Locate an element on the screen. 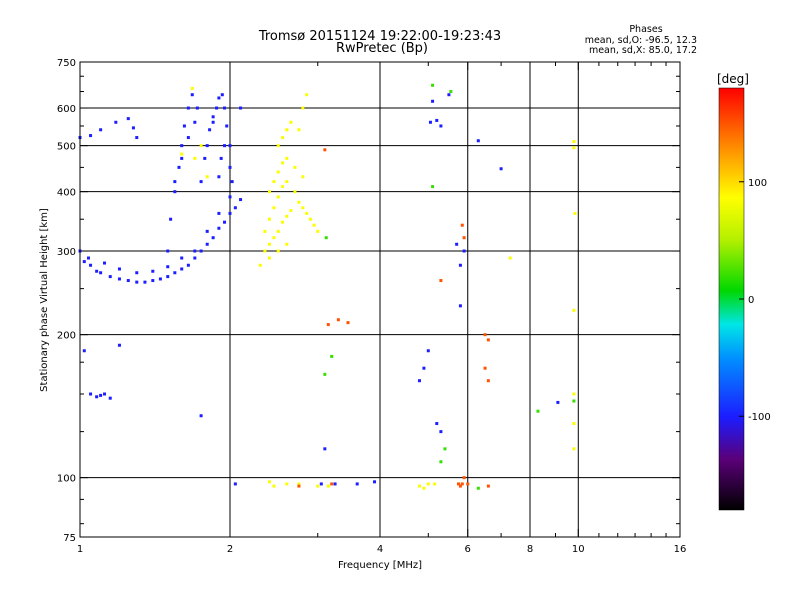  y-tick-label: 750 is located at coordinates (66, 63).